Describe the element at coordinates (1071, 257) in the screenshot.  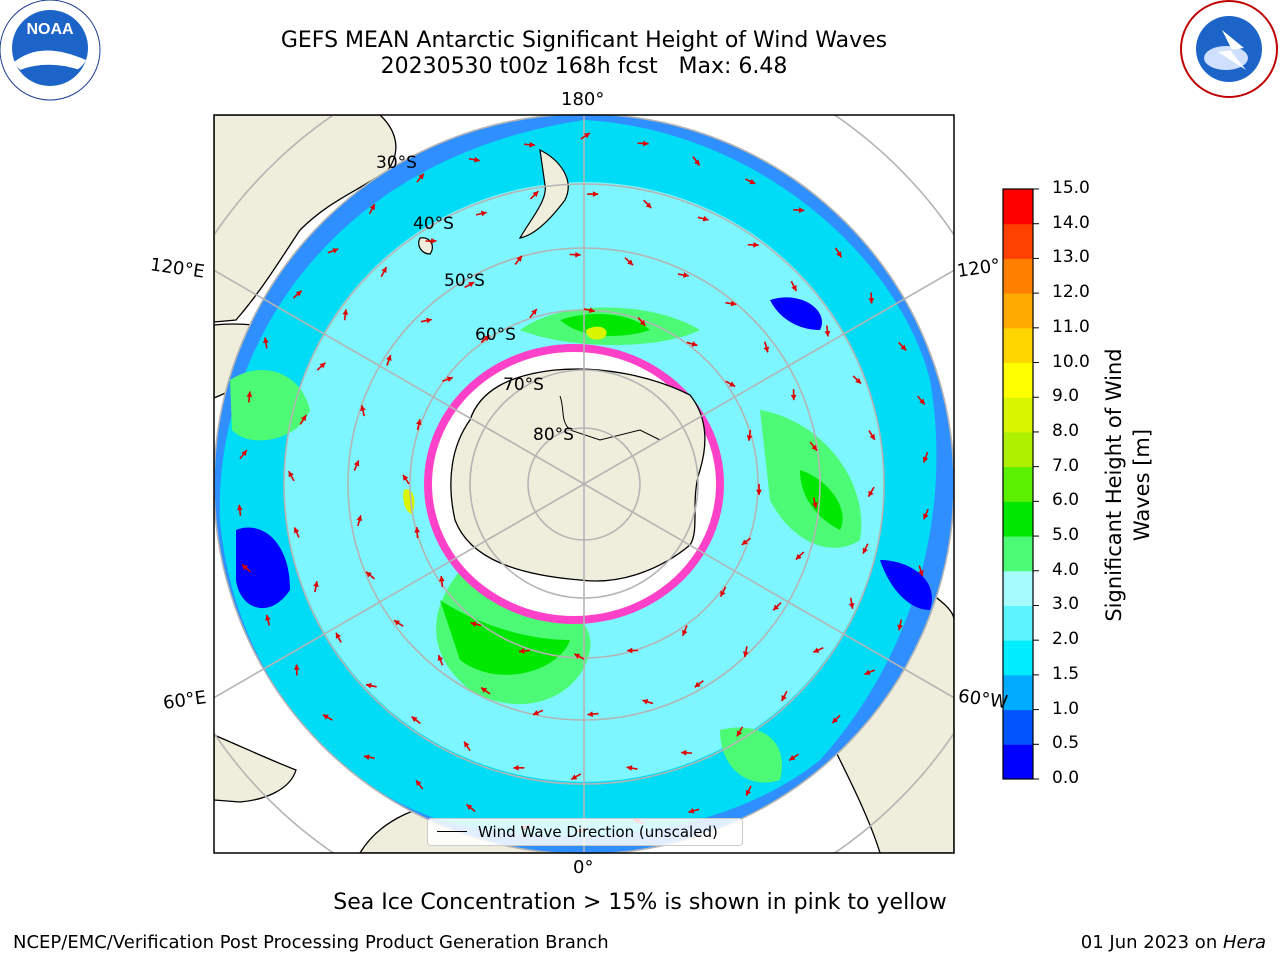
I see `colorbar-tick-label: 13.0` at that location.